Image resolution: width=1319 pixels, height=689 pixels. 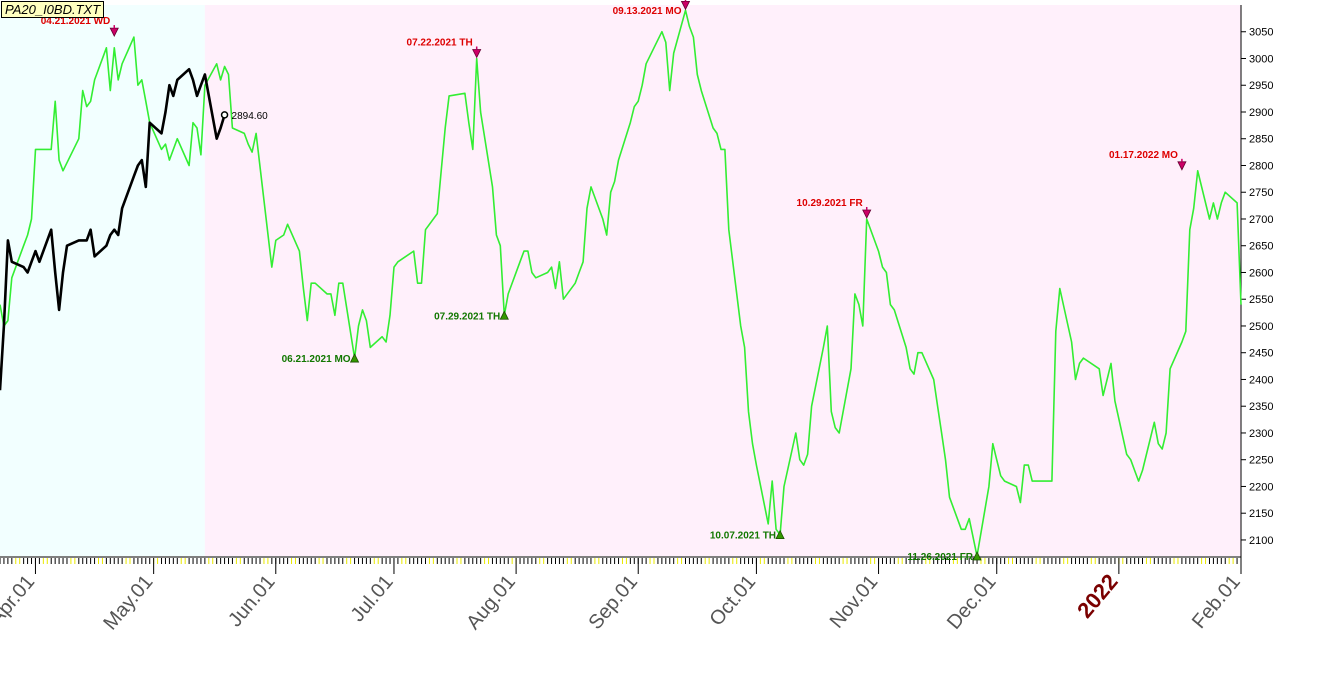 What do you see at coordinates (743, 536) in the screenshot?
I see `trough-label: 10.07.2021 TH` at bounding box center [743, 536].